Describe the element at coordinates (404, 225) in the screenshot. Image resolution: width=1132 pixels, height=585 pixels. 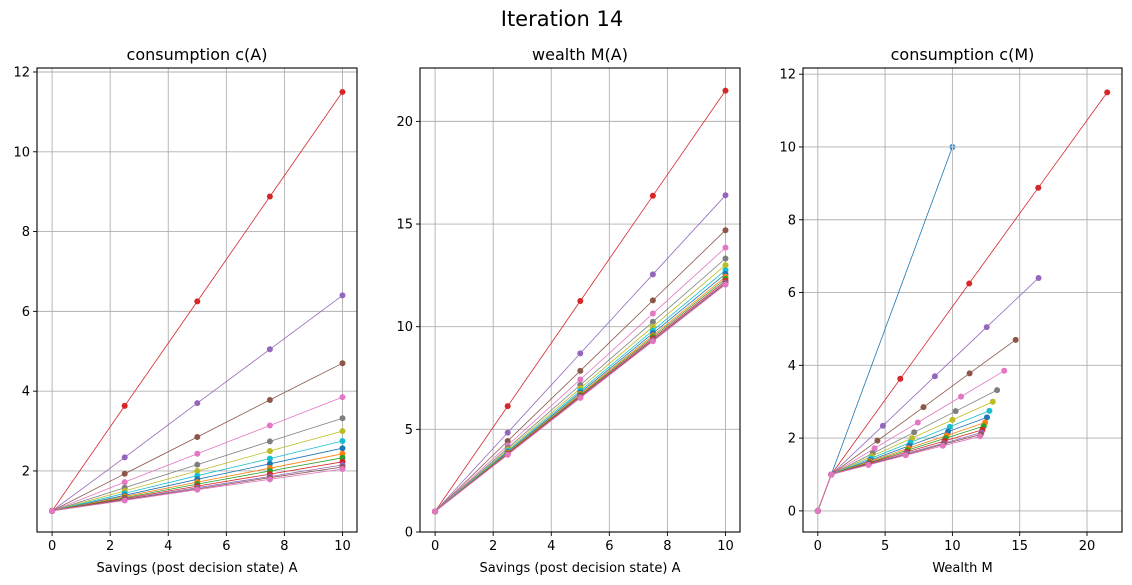
I see `y-tick-label: 15` at that location.